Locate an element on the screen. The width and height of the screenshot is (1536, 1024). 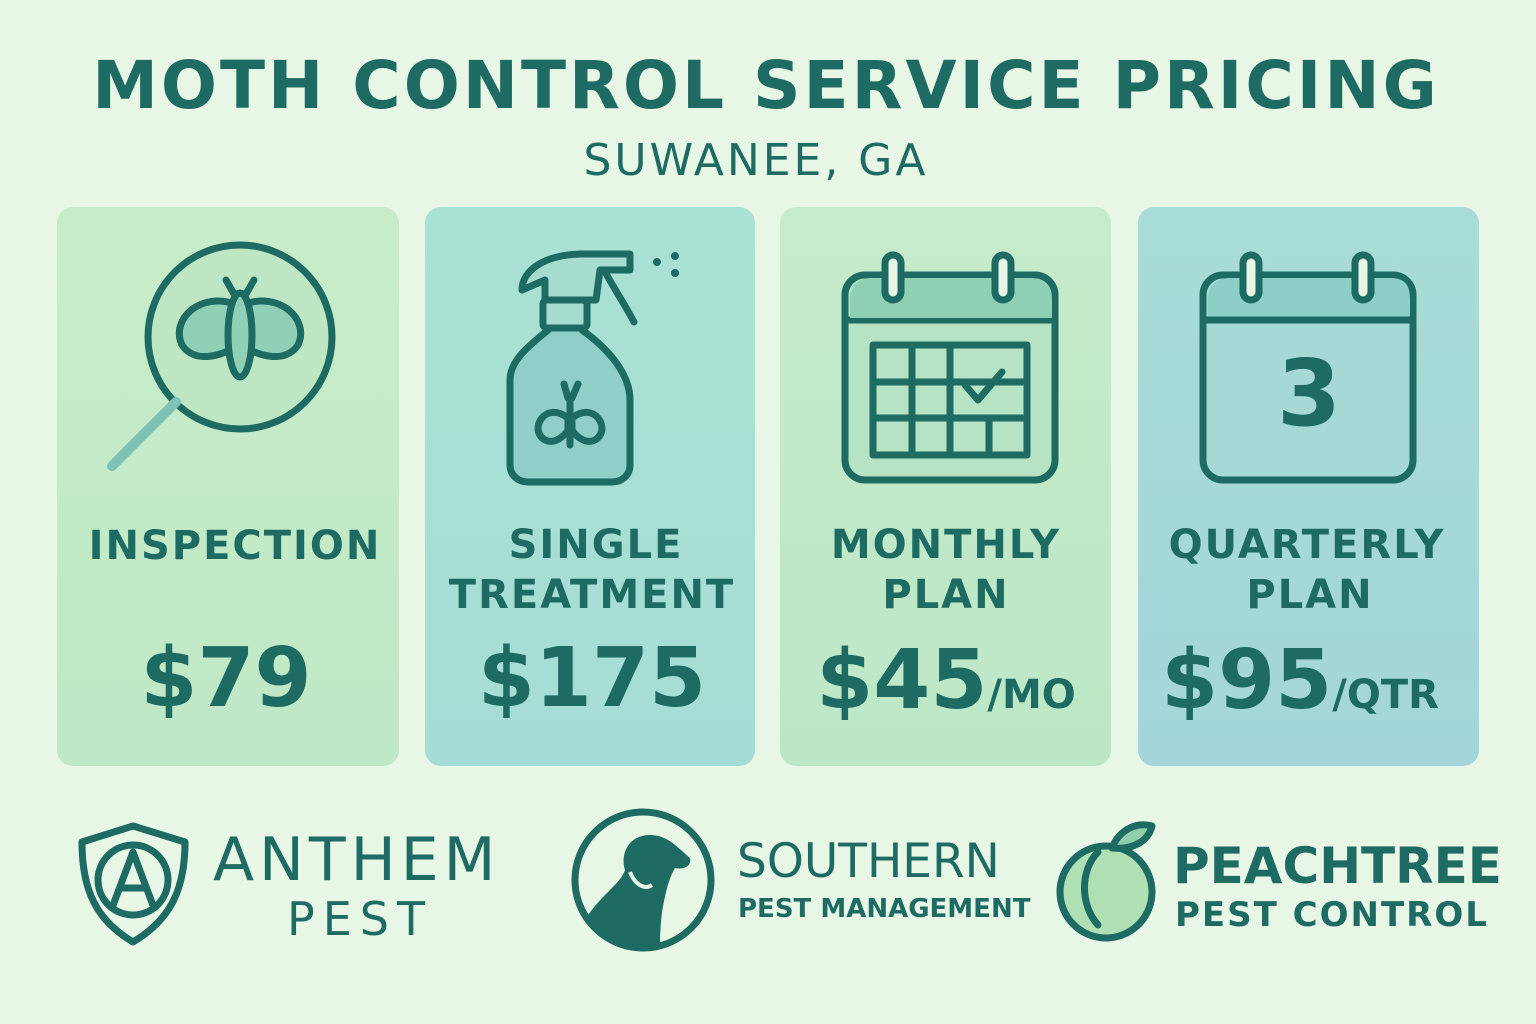
card-label: SINGLE is located at coordinates (596, 545).